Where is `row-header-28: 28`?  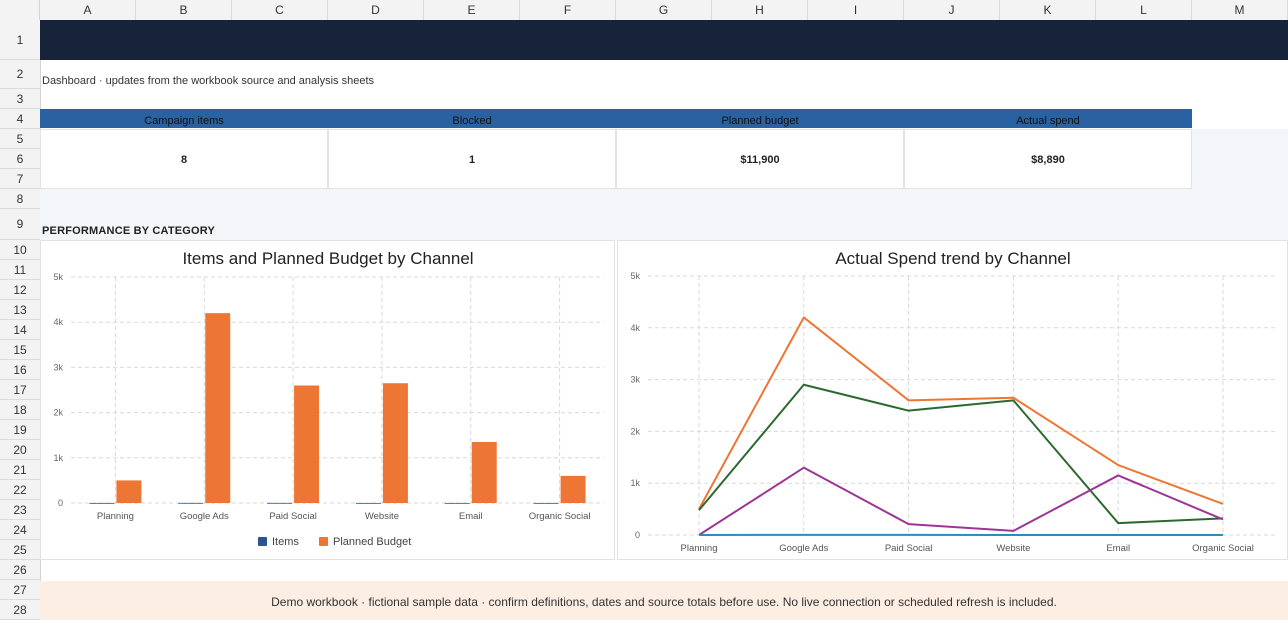 row-header-28: 28 is located at coordinates (20, 610).